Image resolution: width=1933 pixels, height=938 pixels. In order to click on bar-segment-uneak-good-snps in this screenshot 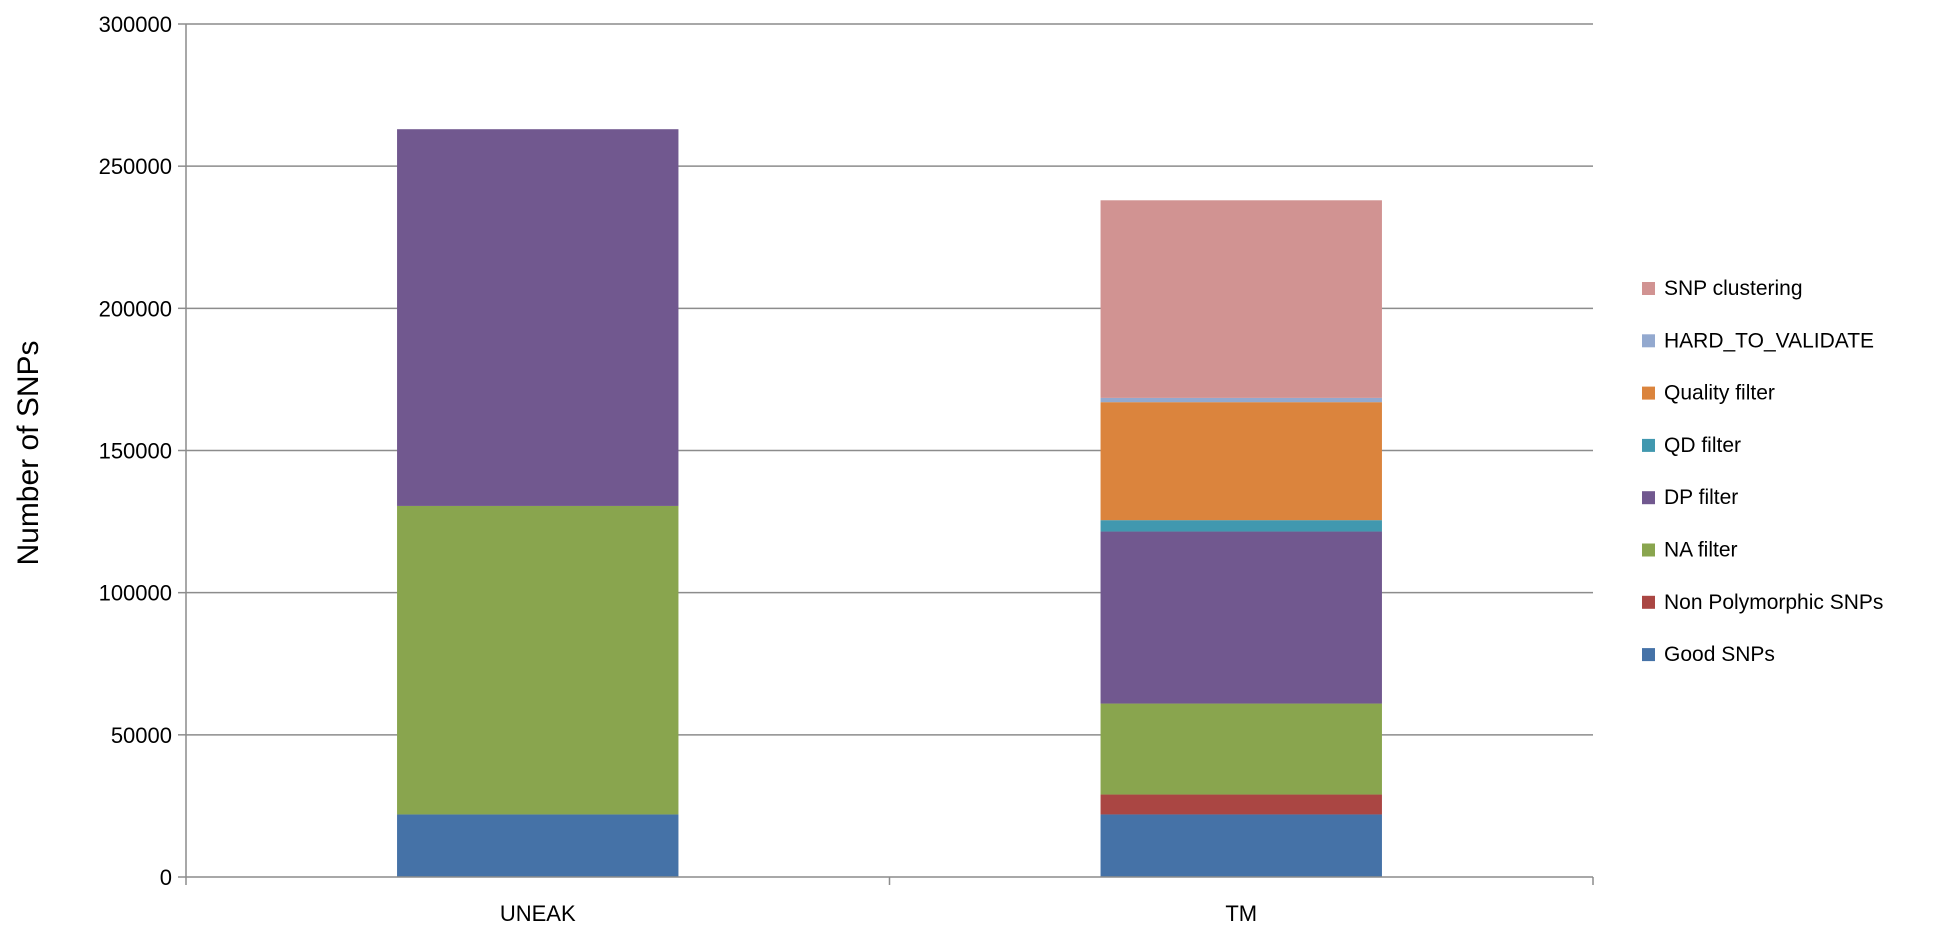, I will do `click(538, 845)`.